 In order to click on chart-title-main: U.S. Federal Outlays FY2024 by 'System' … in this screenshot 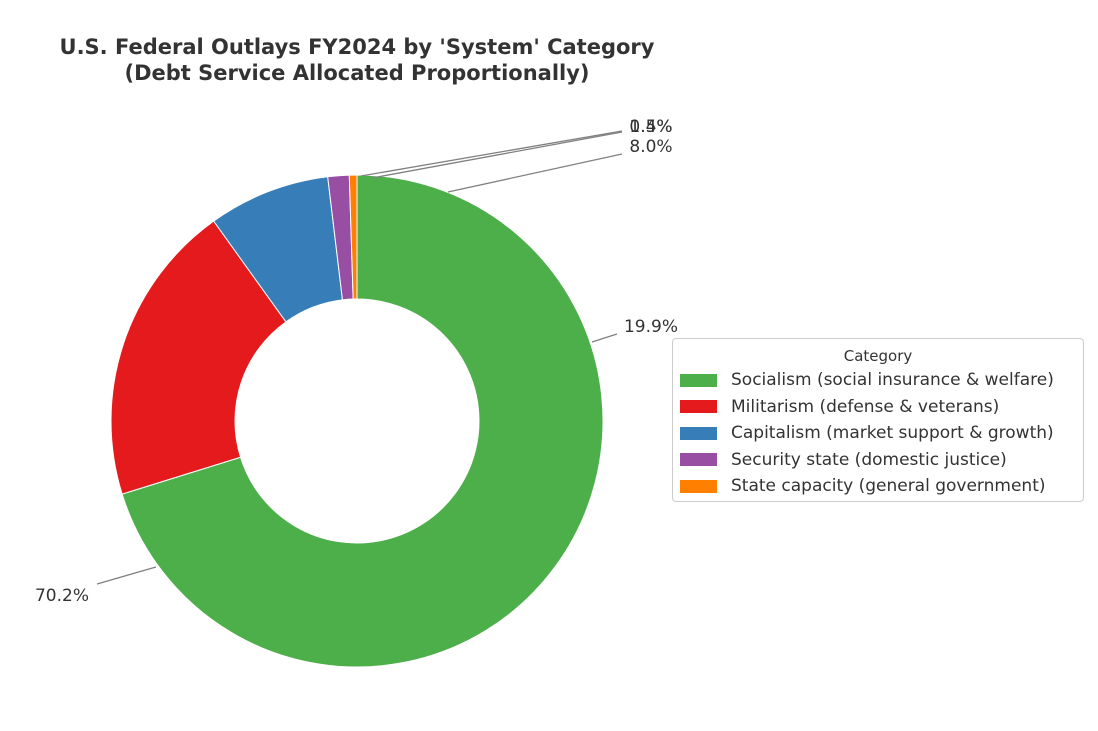, I will do `click(357, 47)`.